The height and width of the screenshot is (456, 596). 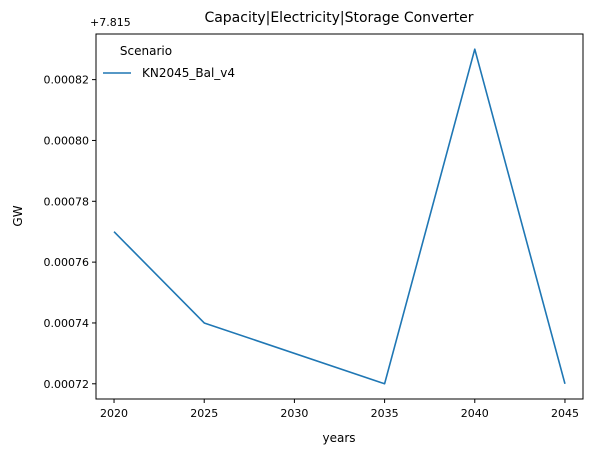 What do you see at coordinates (67, 323) in the screenshot?
I see `y-tick-label: 0.00074` at bounding box center [67, 323].